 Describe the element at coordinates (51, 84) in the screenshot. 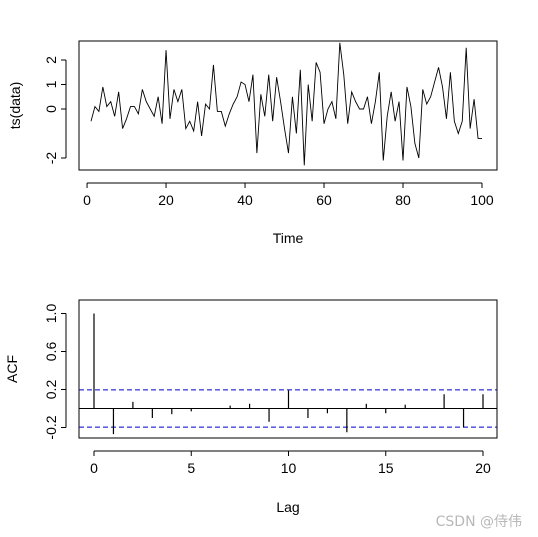

I see `ts-y-tick-label: 1` at that location.